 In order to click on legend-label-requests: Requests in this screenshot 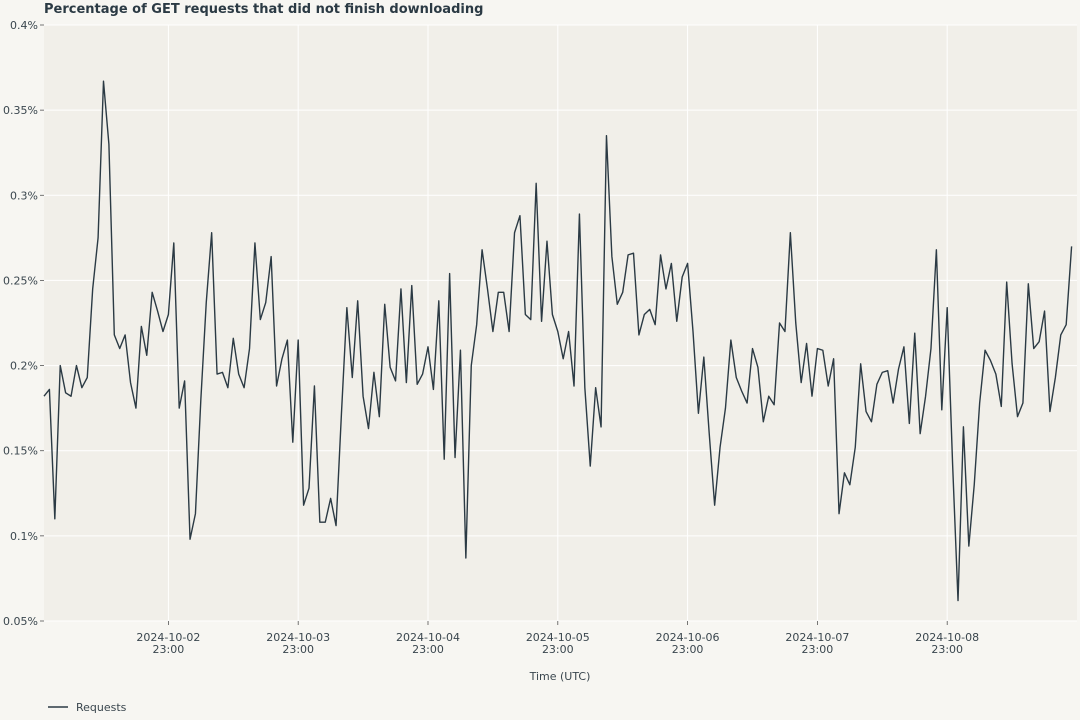, I will do `click(101, 707)`.